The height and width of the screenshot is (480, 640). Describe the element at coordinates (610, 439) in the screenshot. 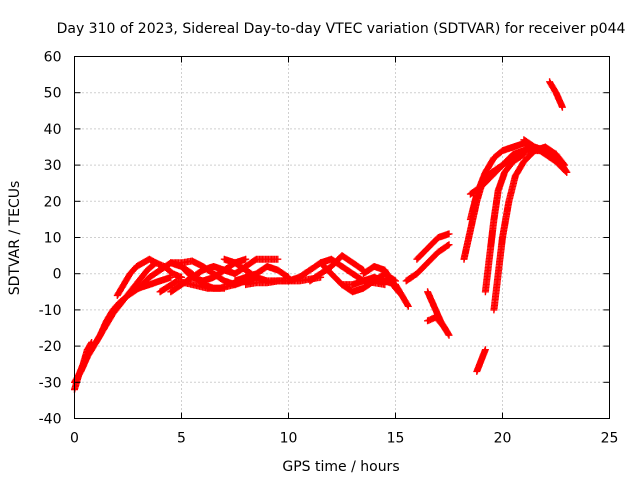

I see `x-tick-label: 25` at that location.